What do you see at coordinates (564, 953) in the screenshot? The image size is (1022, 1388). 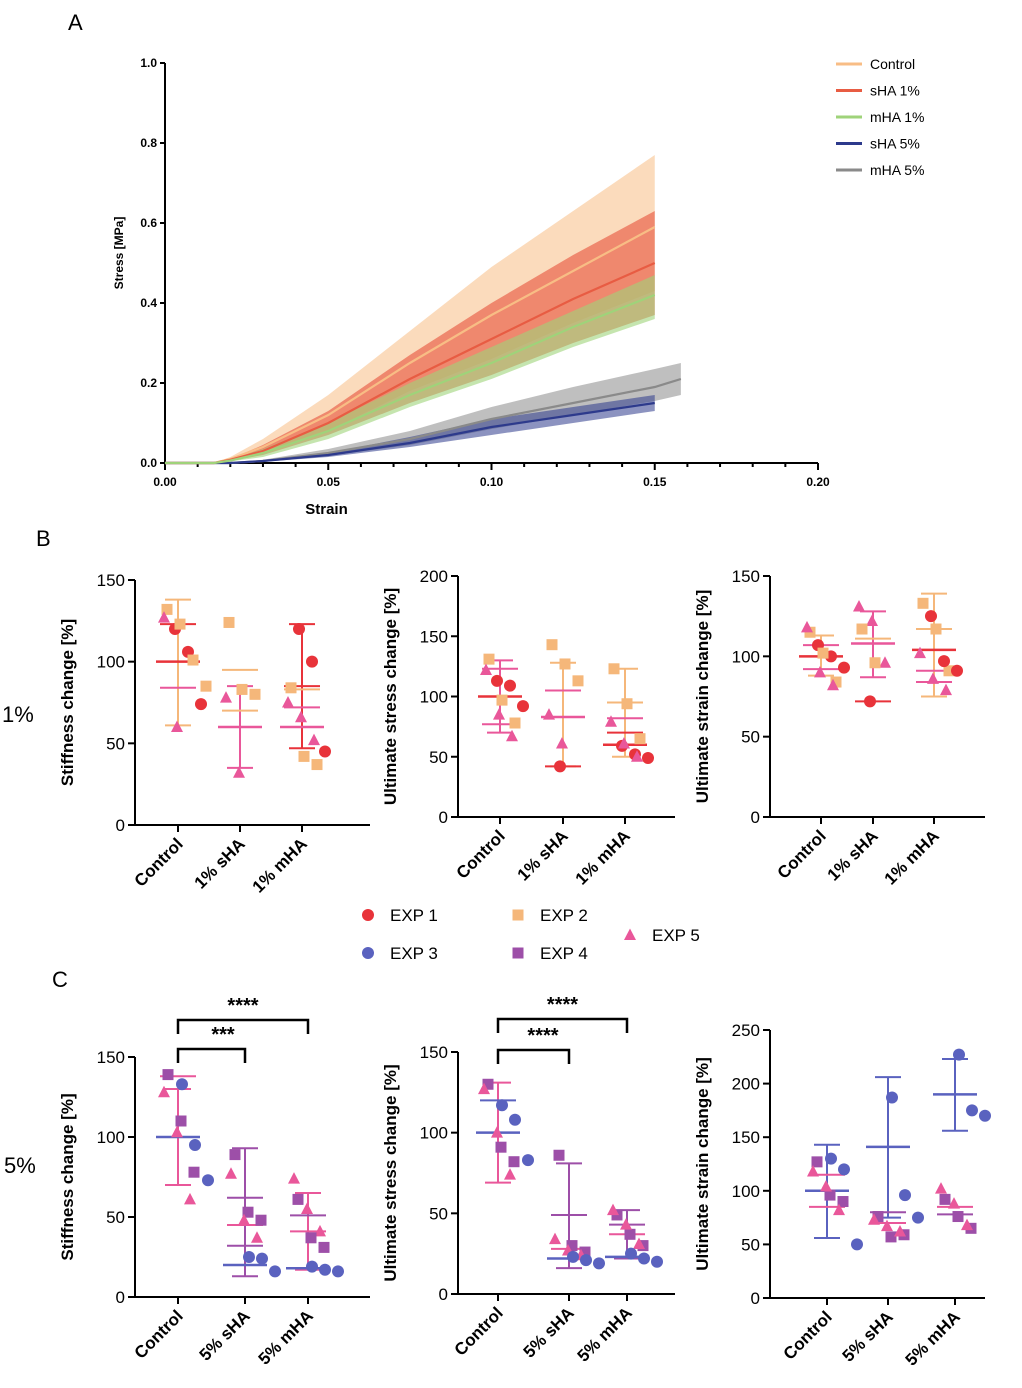 I see `legend-label-exp4: EXP 4` at bounding box center [564, 953].